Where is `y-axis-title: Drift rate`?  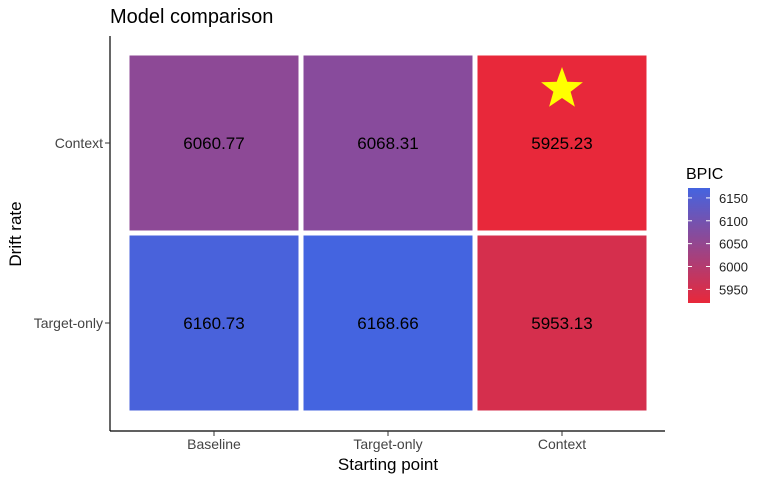
y-axis-title: Drift rate is located at coordinates (15, 233).